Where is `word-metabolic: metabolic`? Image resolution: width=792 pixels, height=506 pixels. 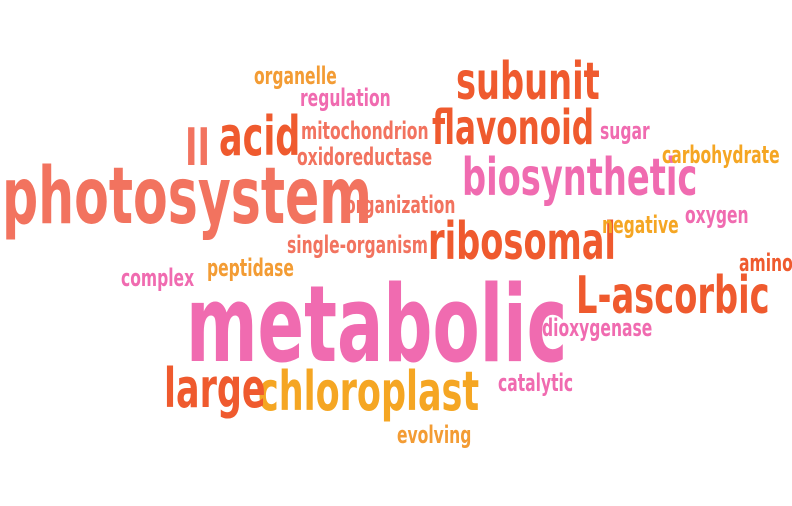
word-metabolic: metabolic is located at coordinates (377, 324).